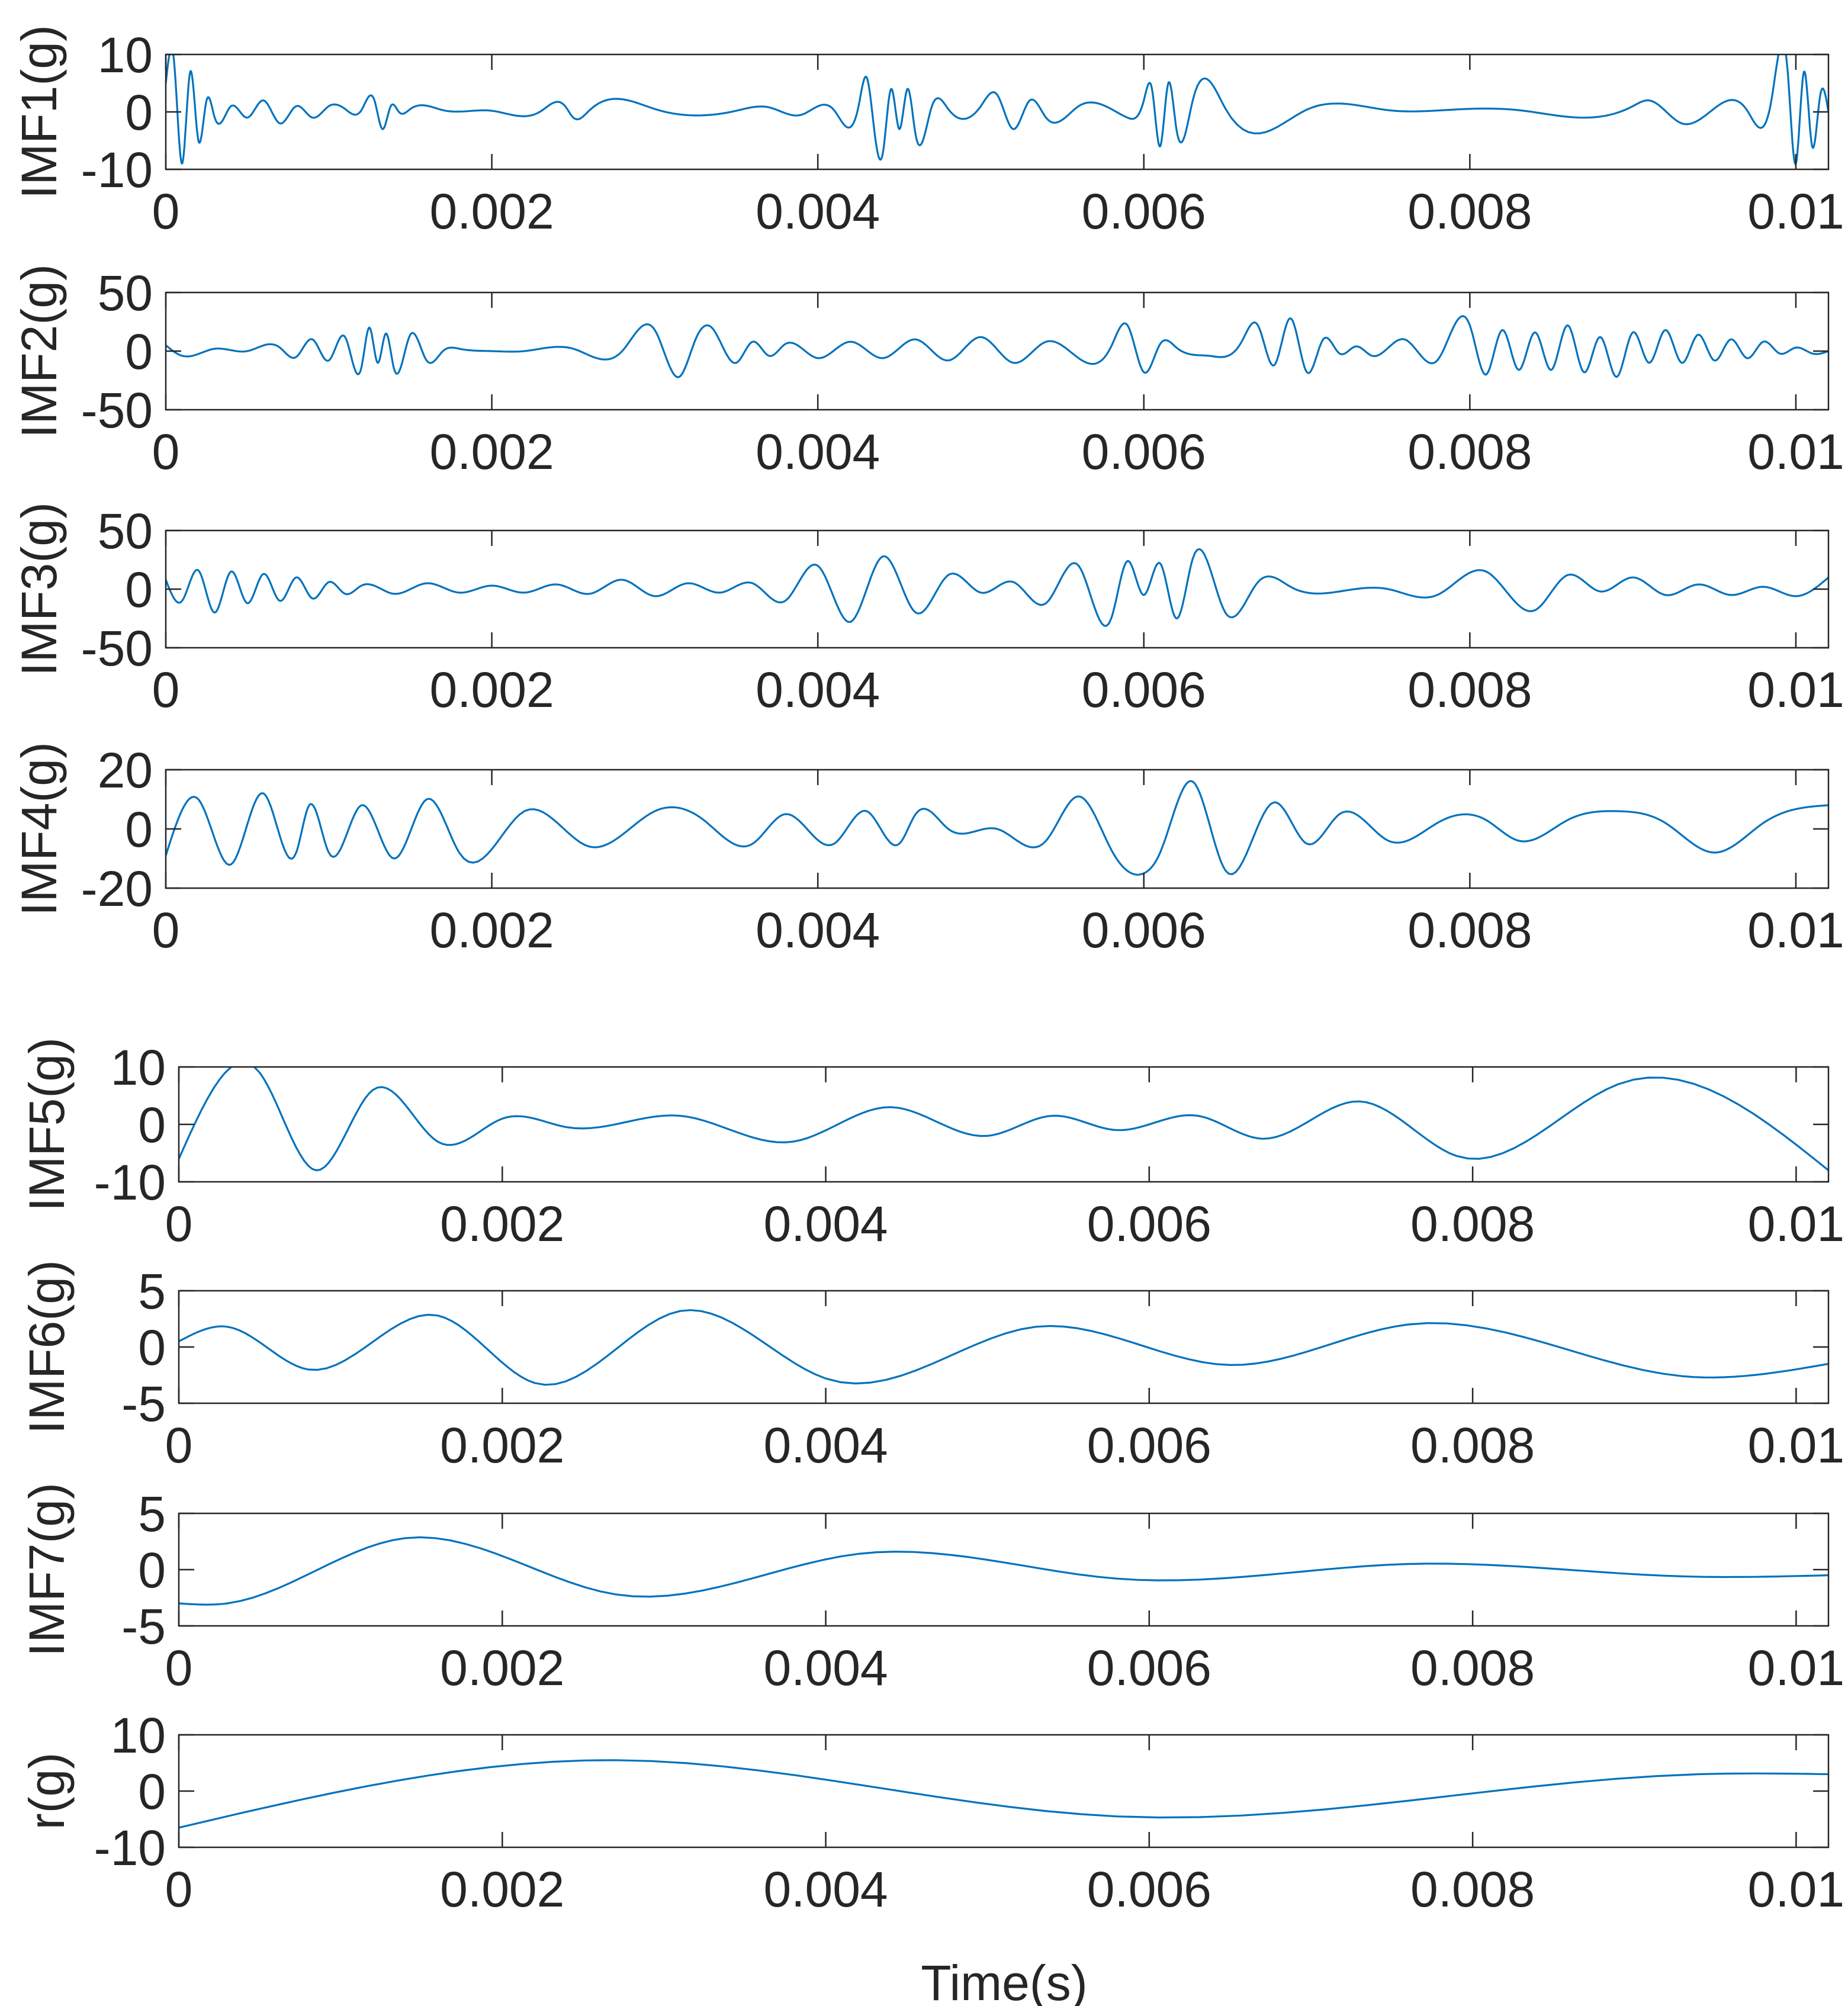  What do you see at coordinates (125, 55) in the screenshot?
I see `imf1-ytick-label: 10` at bounding box center [125, 55].